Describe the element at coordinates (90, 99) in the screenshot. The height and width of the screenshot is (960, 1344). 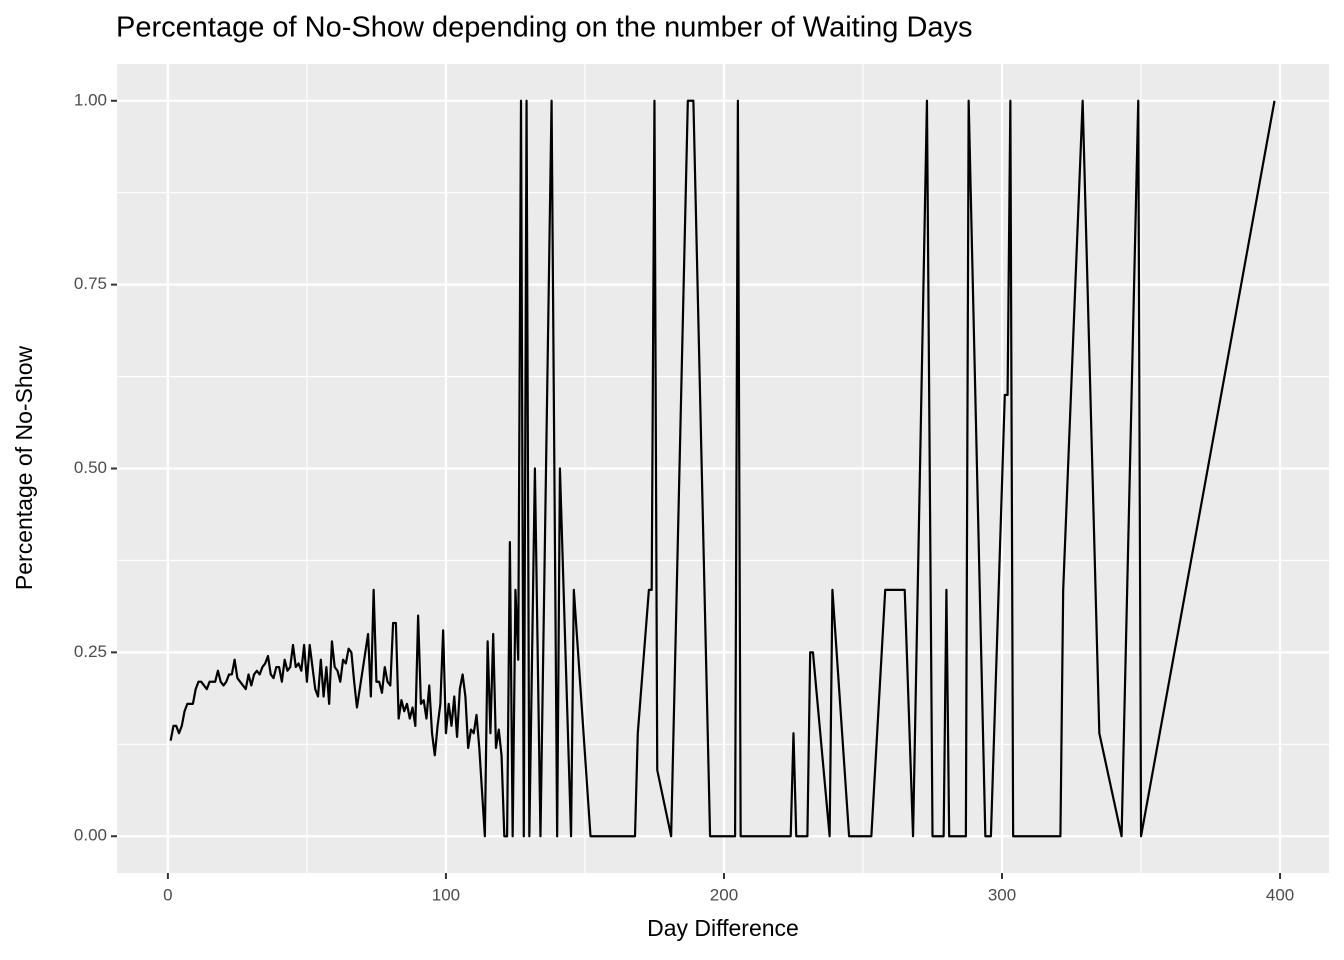
I see `y-tick-label: 1.00` at that location.